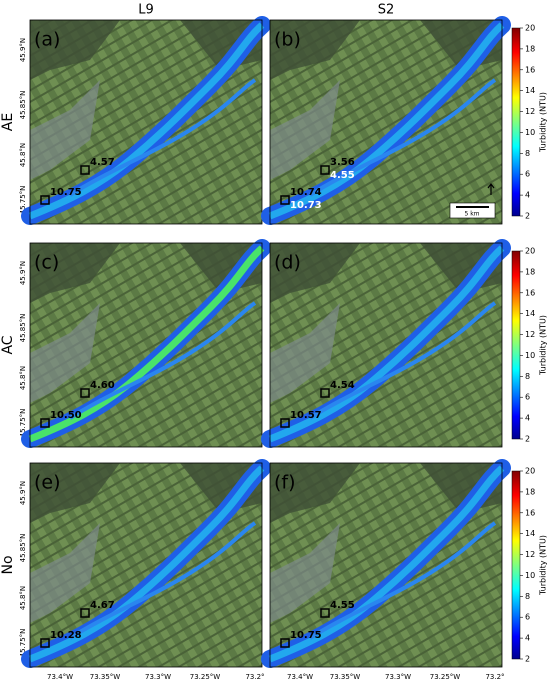 Image resolution: width=550 pixels, height=687 pixels. What do you see at coordinates (46, 263) in the screenshot?
I see `panel-label: (c)` at bounding box center [46, 263].